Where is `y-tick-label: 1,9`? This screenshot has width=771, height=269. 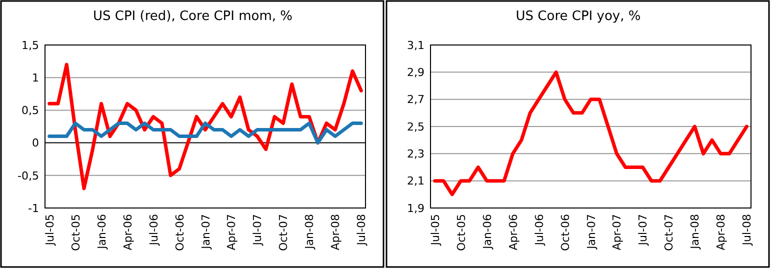 y-tick-label: 1,9 is located at coordinates (415, 208).